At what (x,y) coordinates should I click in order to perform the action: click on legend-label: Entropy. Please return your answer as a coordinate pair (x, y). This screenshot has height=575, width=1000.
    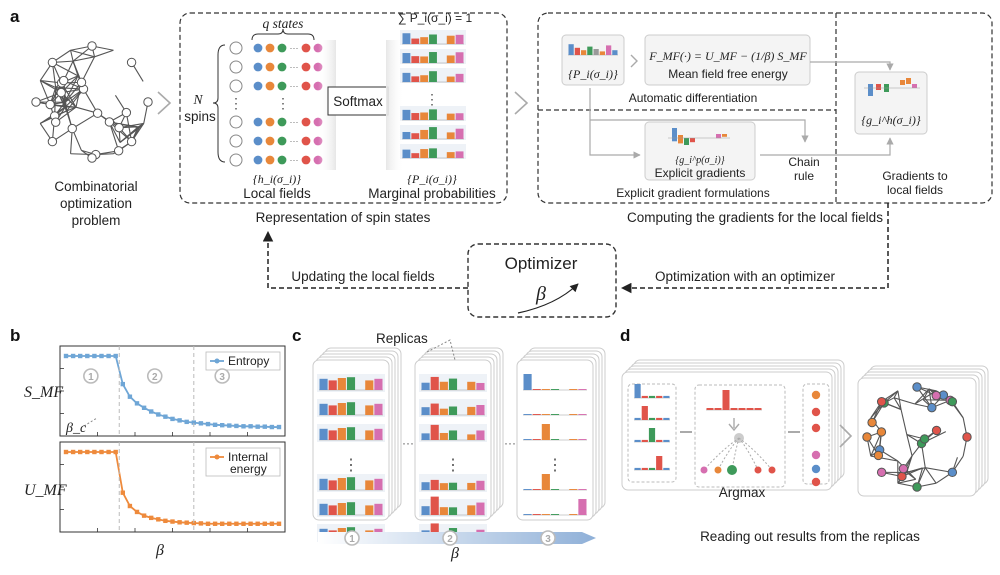
    Looking at the image, I should click on (248, 361).